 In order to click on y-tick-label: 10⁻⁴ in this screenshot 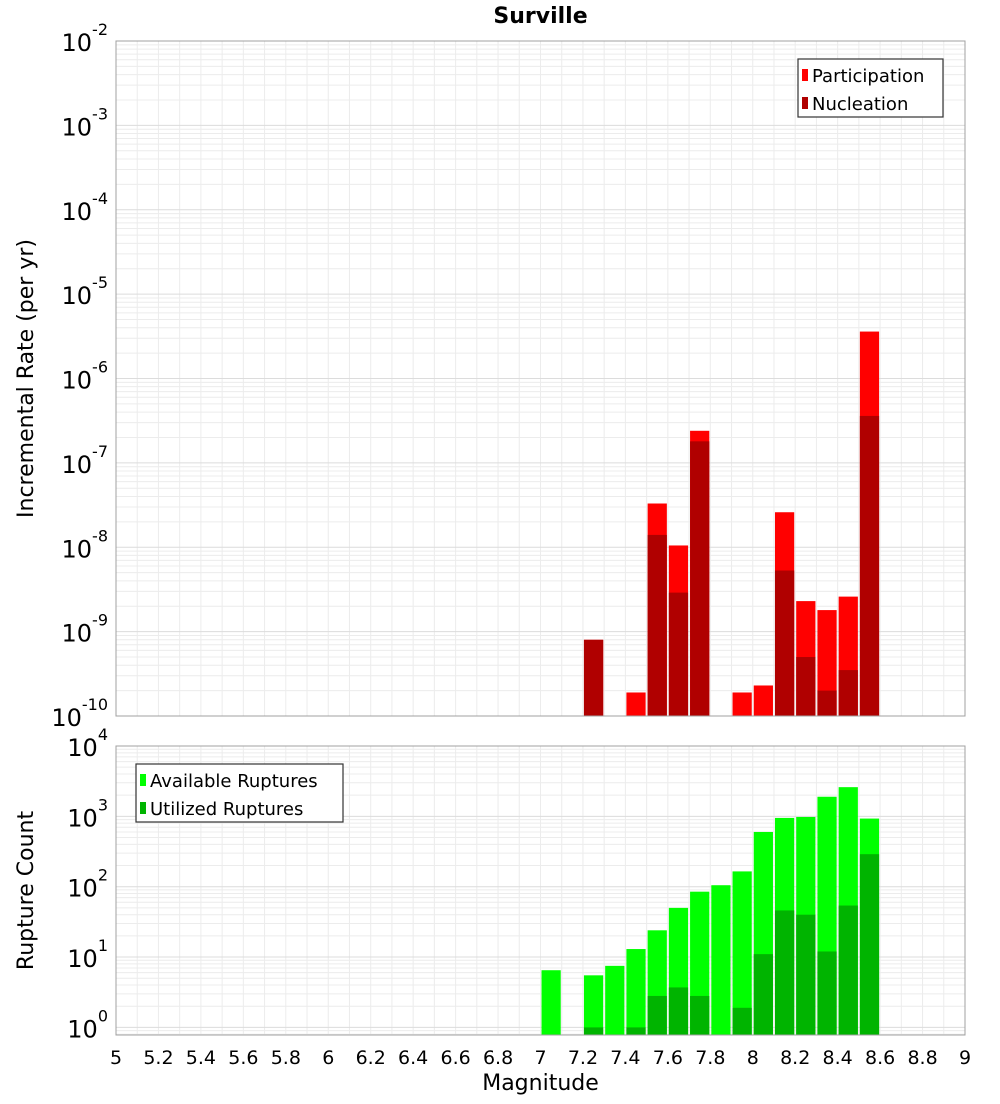, I will do `click(85, 207)`.